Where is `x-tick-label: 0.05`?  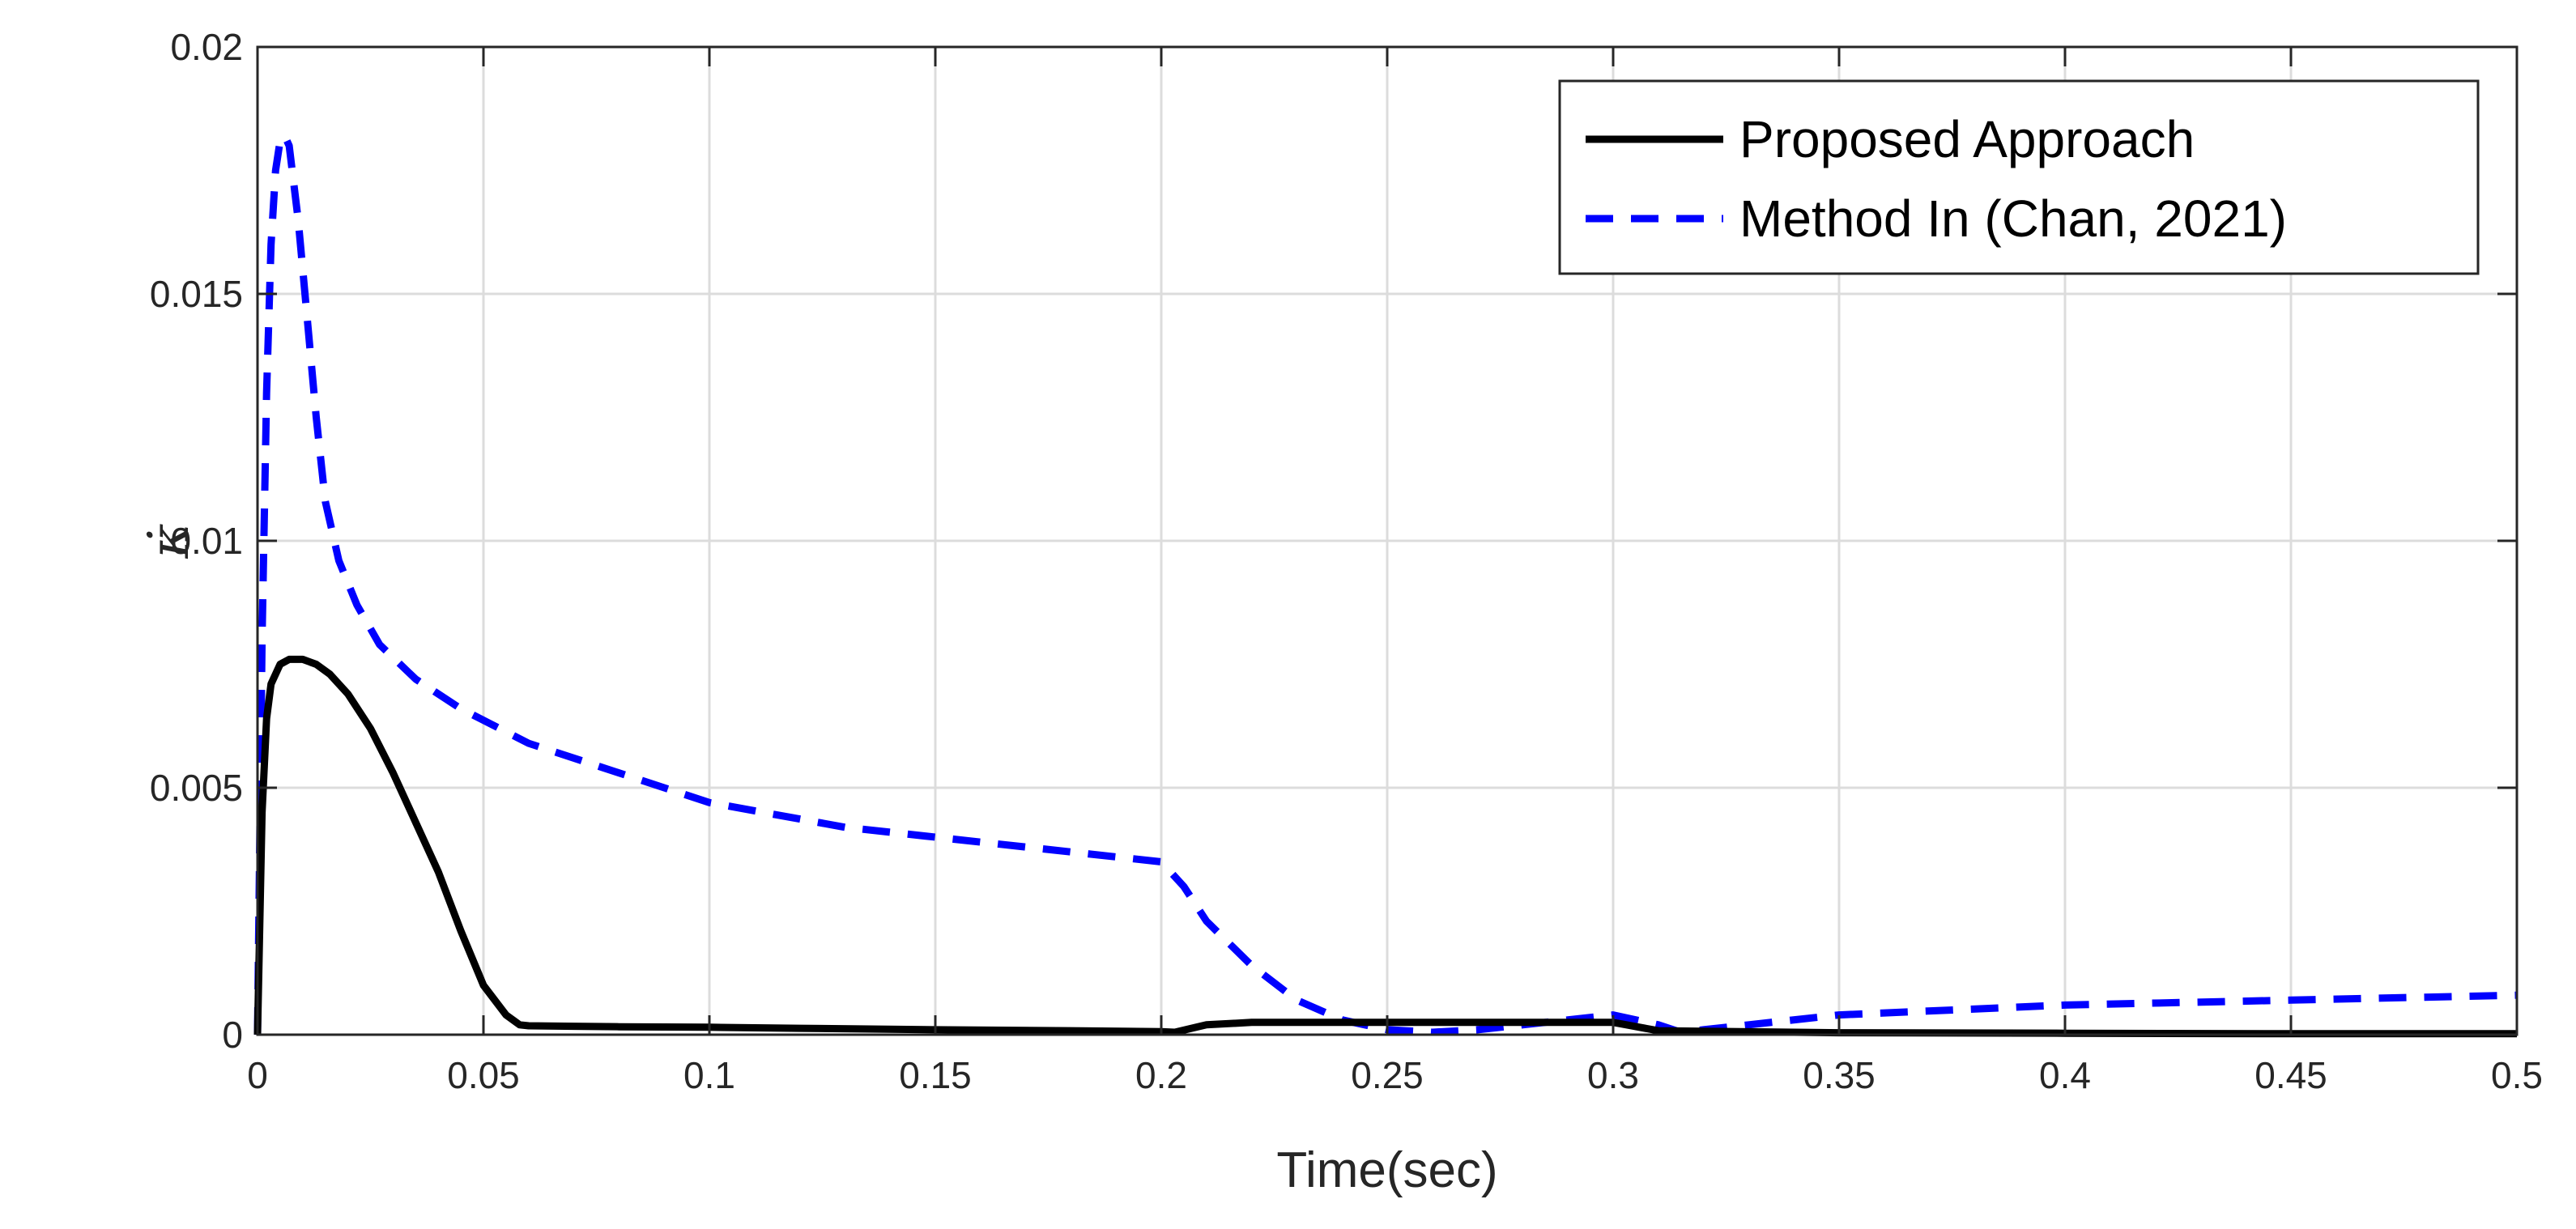 x-tick-label: 0.05 is located at coordinates (483, 1075).